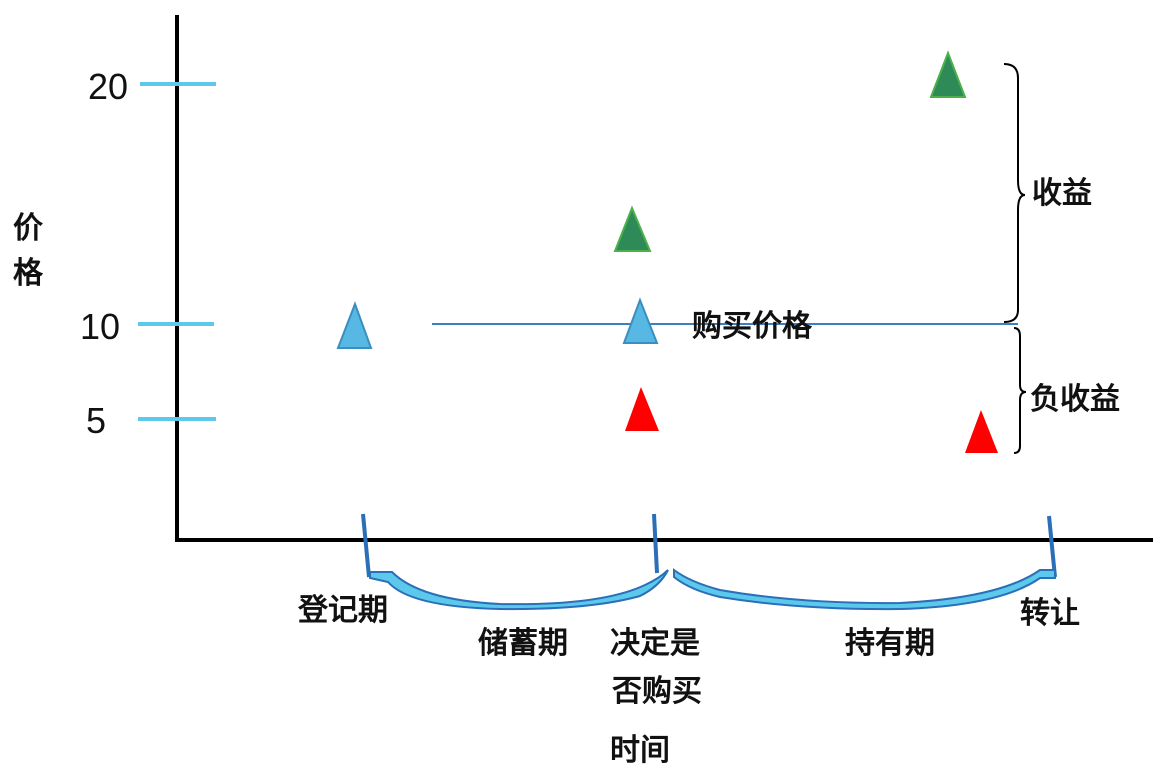  What do you see at coordinates (108, 86) in the screenshot?
I see `y-tick-label-20: 20` at bounding box center [108, 86].